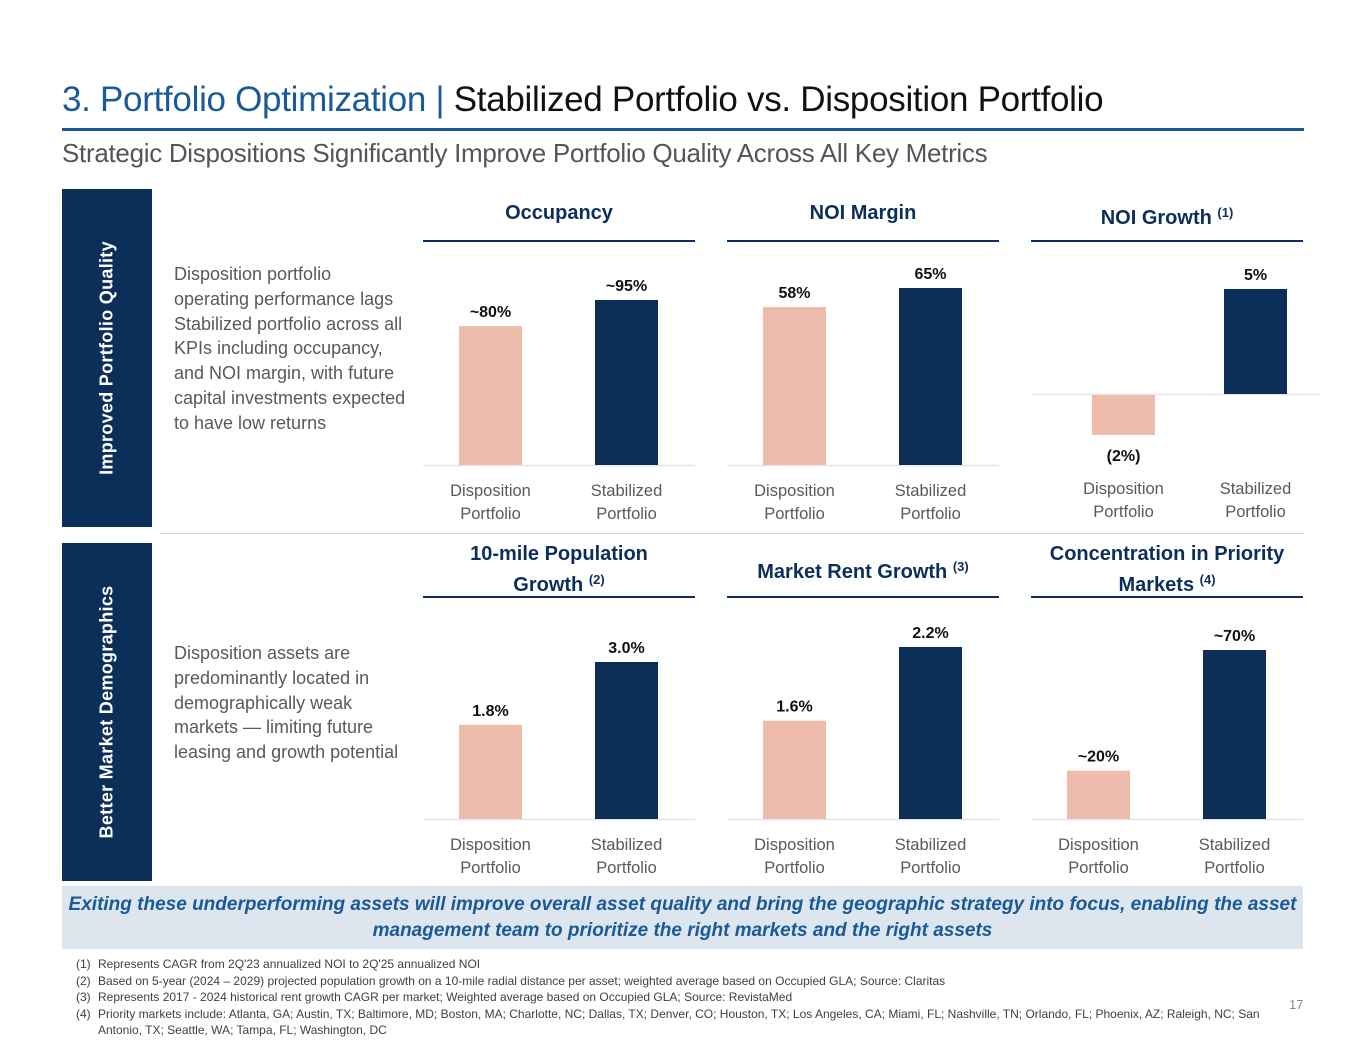 The width and height of the screenshot is (1365, 1055). What do you see at coordinates (930, 633) in the screenshot?
I see `data-label: 2.2%` at bounding box center [930, 633].